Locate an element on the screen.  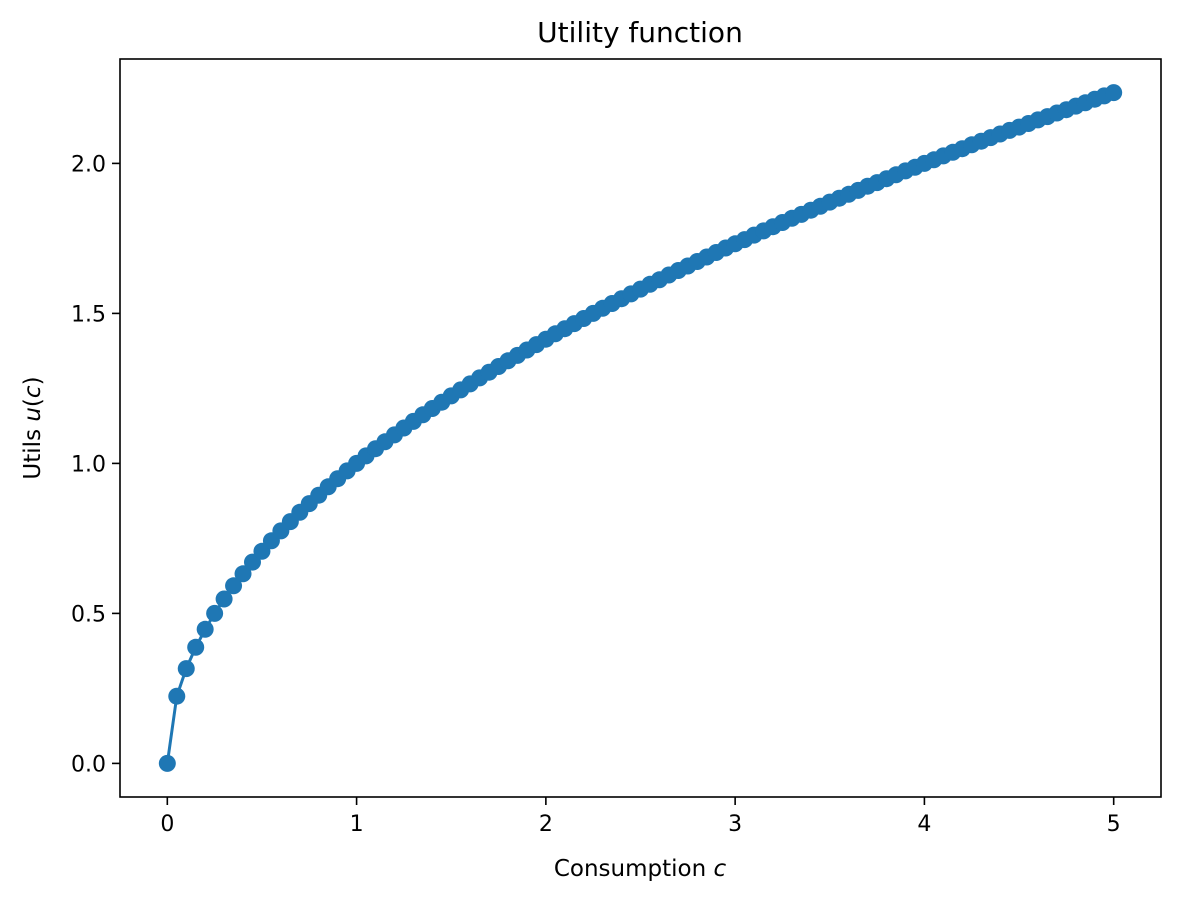
y-axis-label-text: Utils is located at coordinates (33, 451).